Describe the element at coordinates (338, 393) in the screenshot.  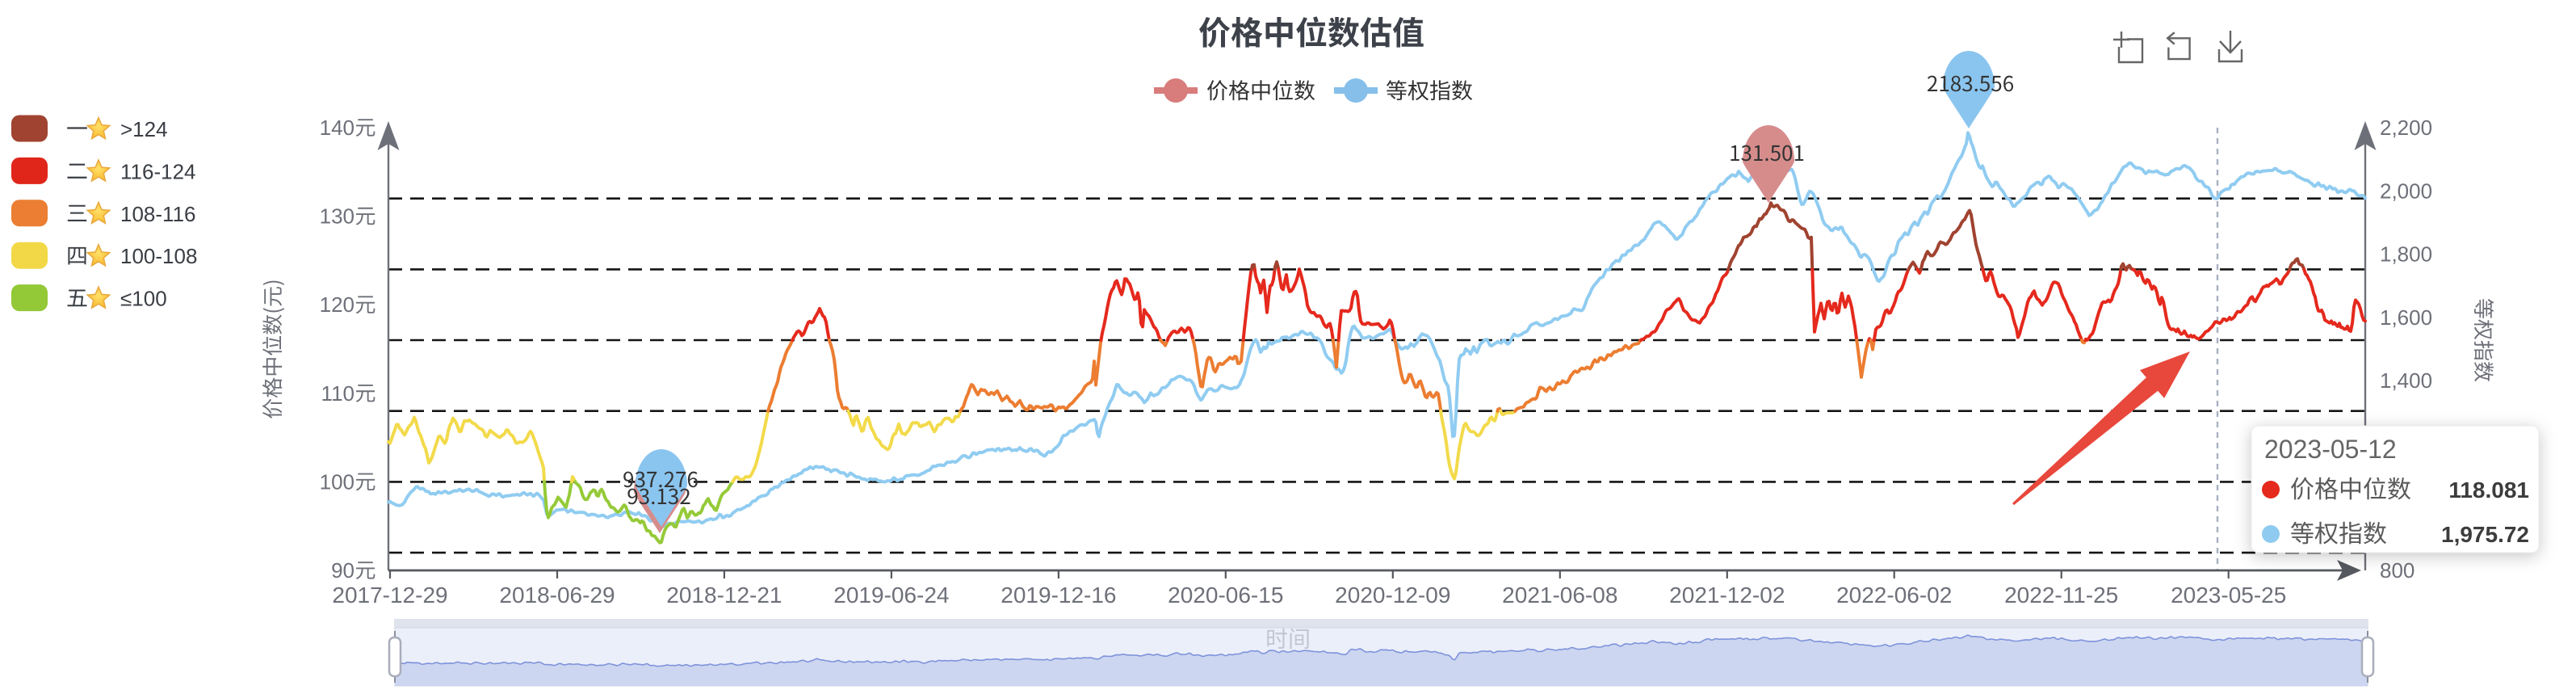
I see `svg-text: 110` at that location.